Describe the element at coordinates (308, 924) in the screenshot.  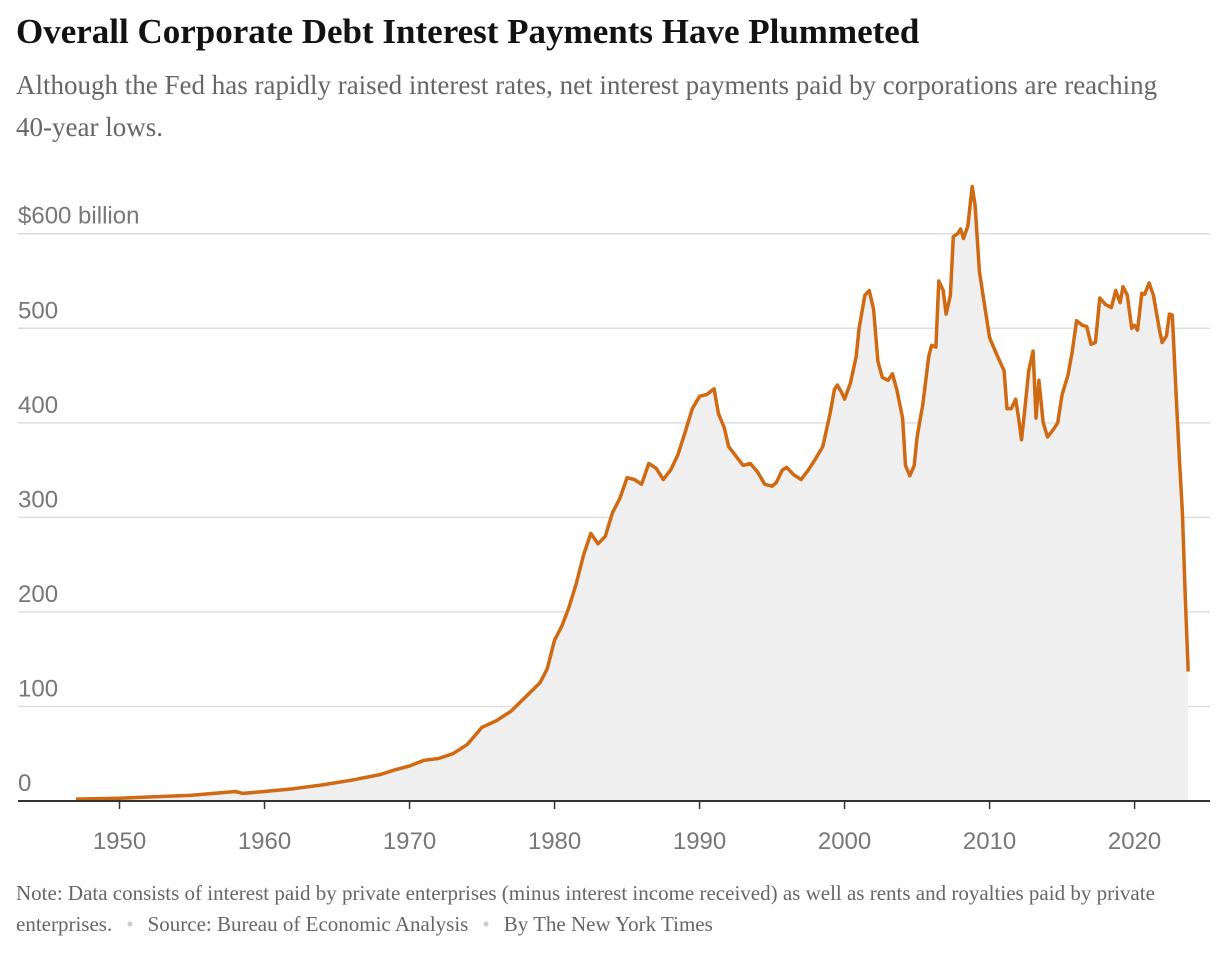
I see `source: Source: Bureau of Economic Analysis` at that location.